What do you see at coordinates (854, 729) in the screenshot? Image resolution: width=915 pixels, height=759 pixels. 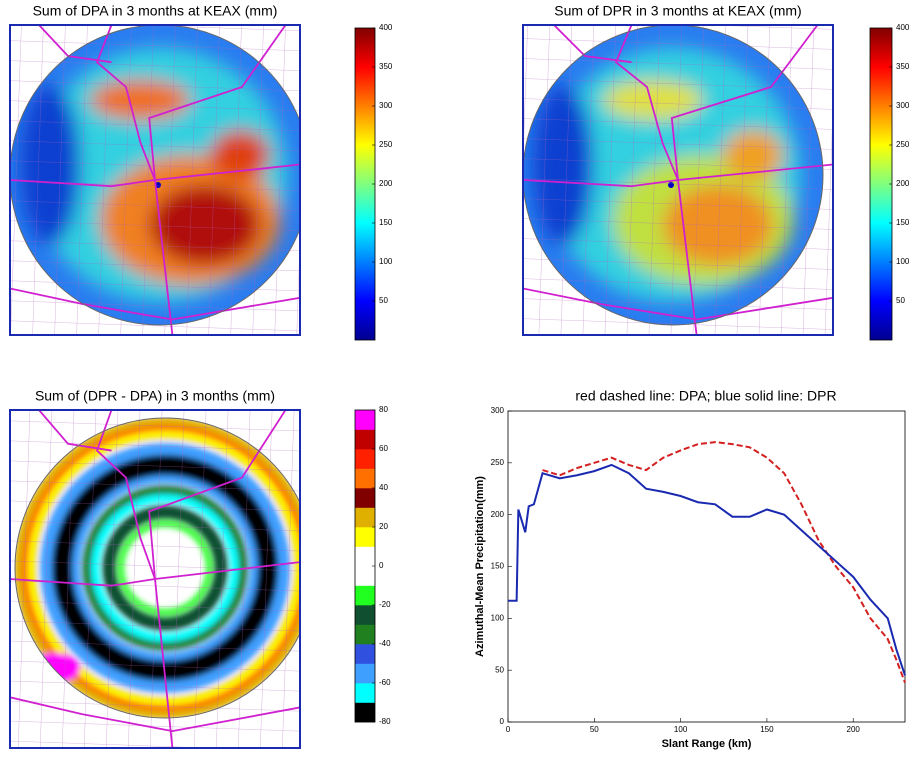 I see `x-tick-label: 200` at bounding box center [854, 729].